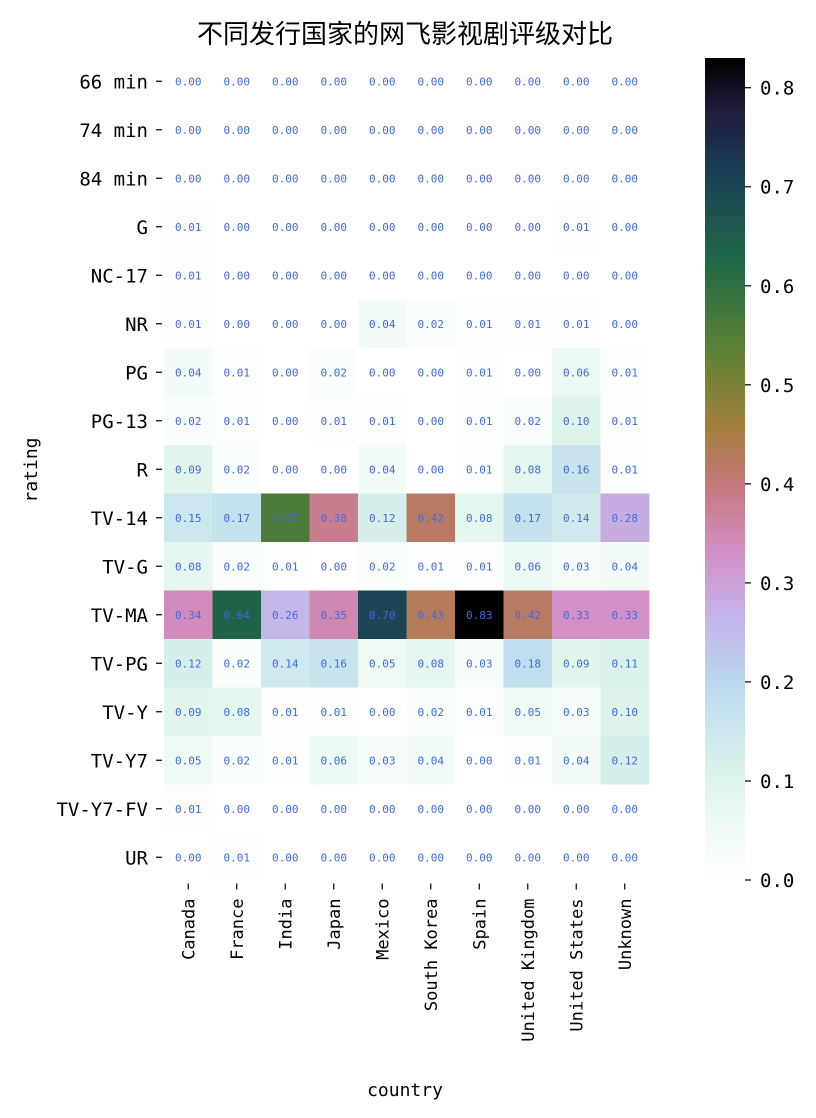 Image resolution: width=816 pixels, height=1118 pixels. What do you see at coordinates (119, 664) in the screenshot?
I see `y-tick-label: TV-PG` at bounding box center [119, 664].